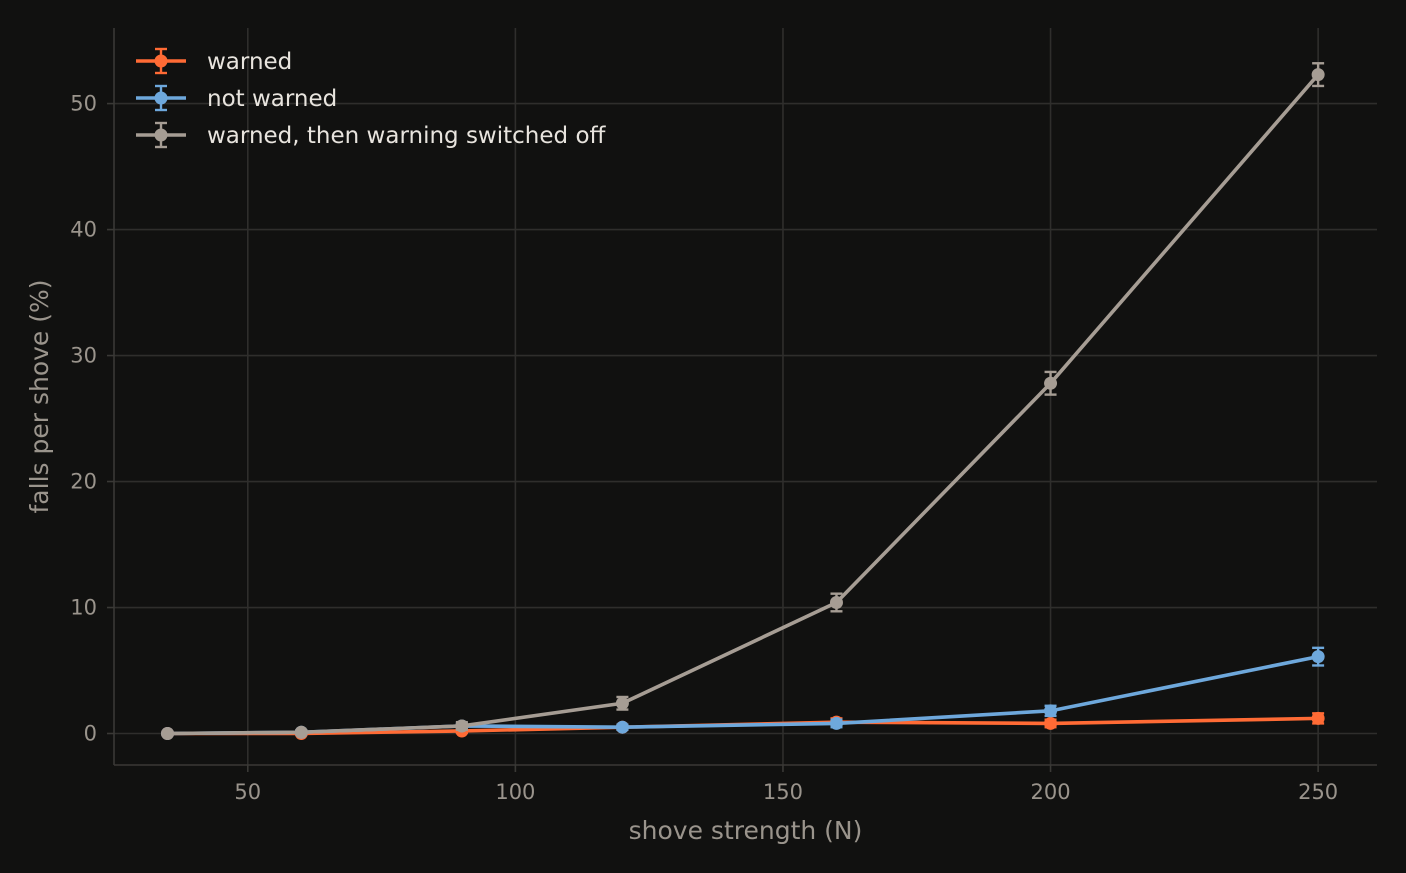 This screenshot has height=873, width=1406. I want to click on y-tick-label: 30, so click(83, 356).